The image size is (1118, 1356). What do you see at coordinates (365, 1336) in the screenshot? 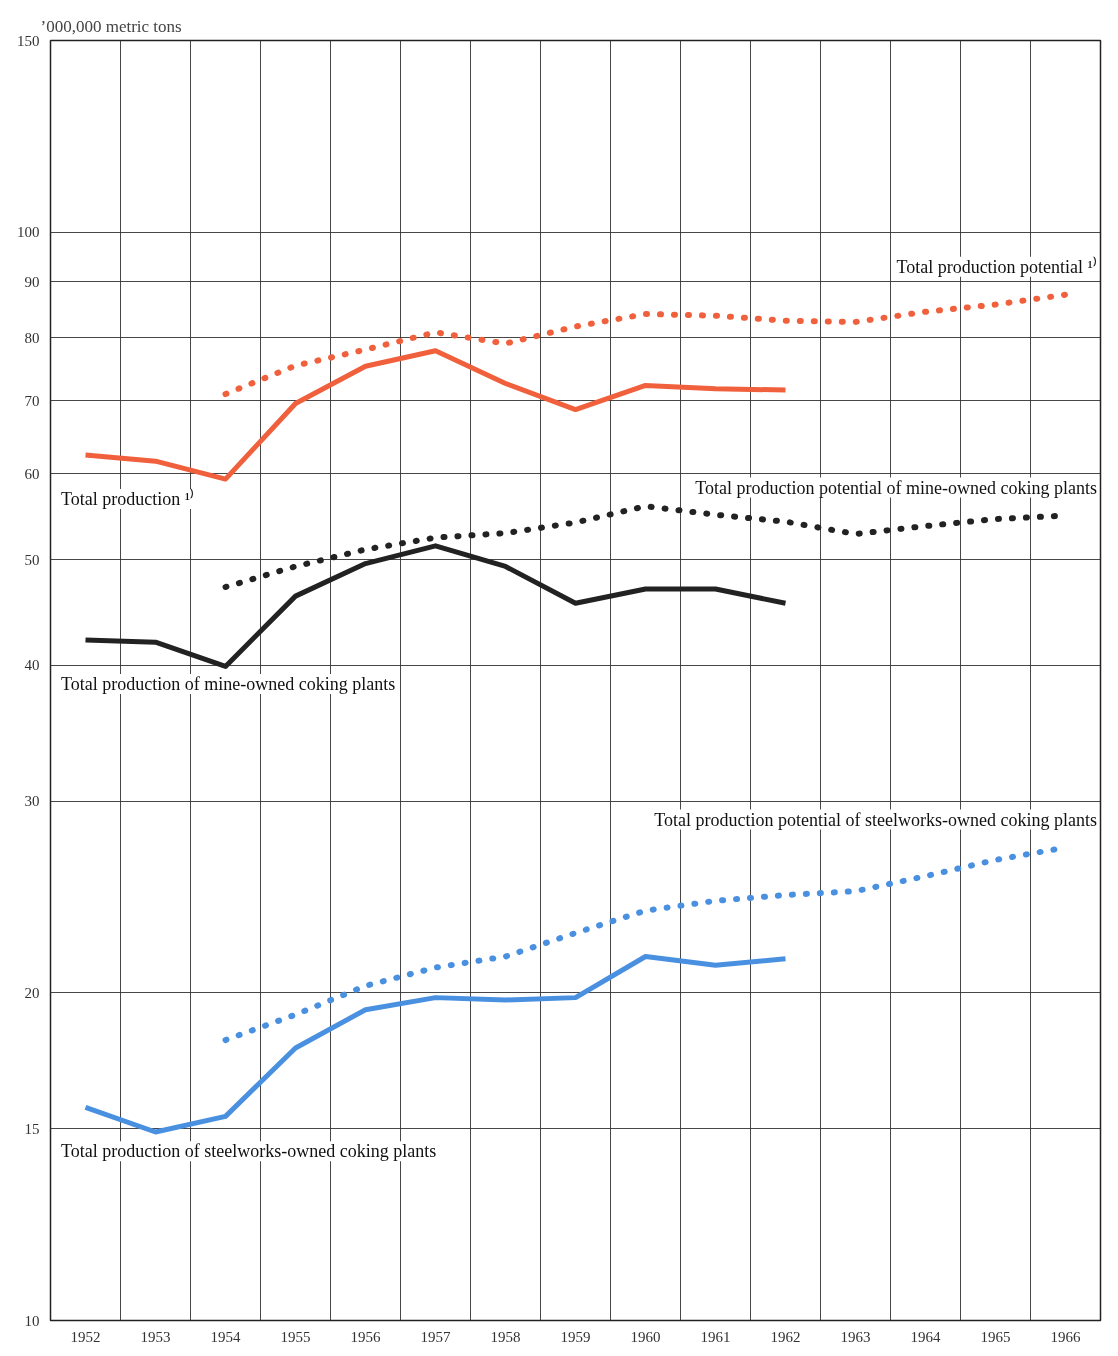
I see `x-tick-label: 1956` at bounding box center [365, 1336].